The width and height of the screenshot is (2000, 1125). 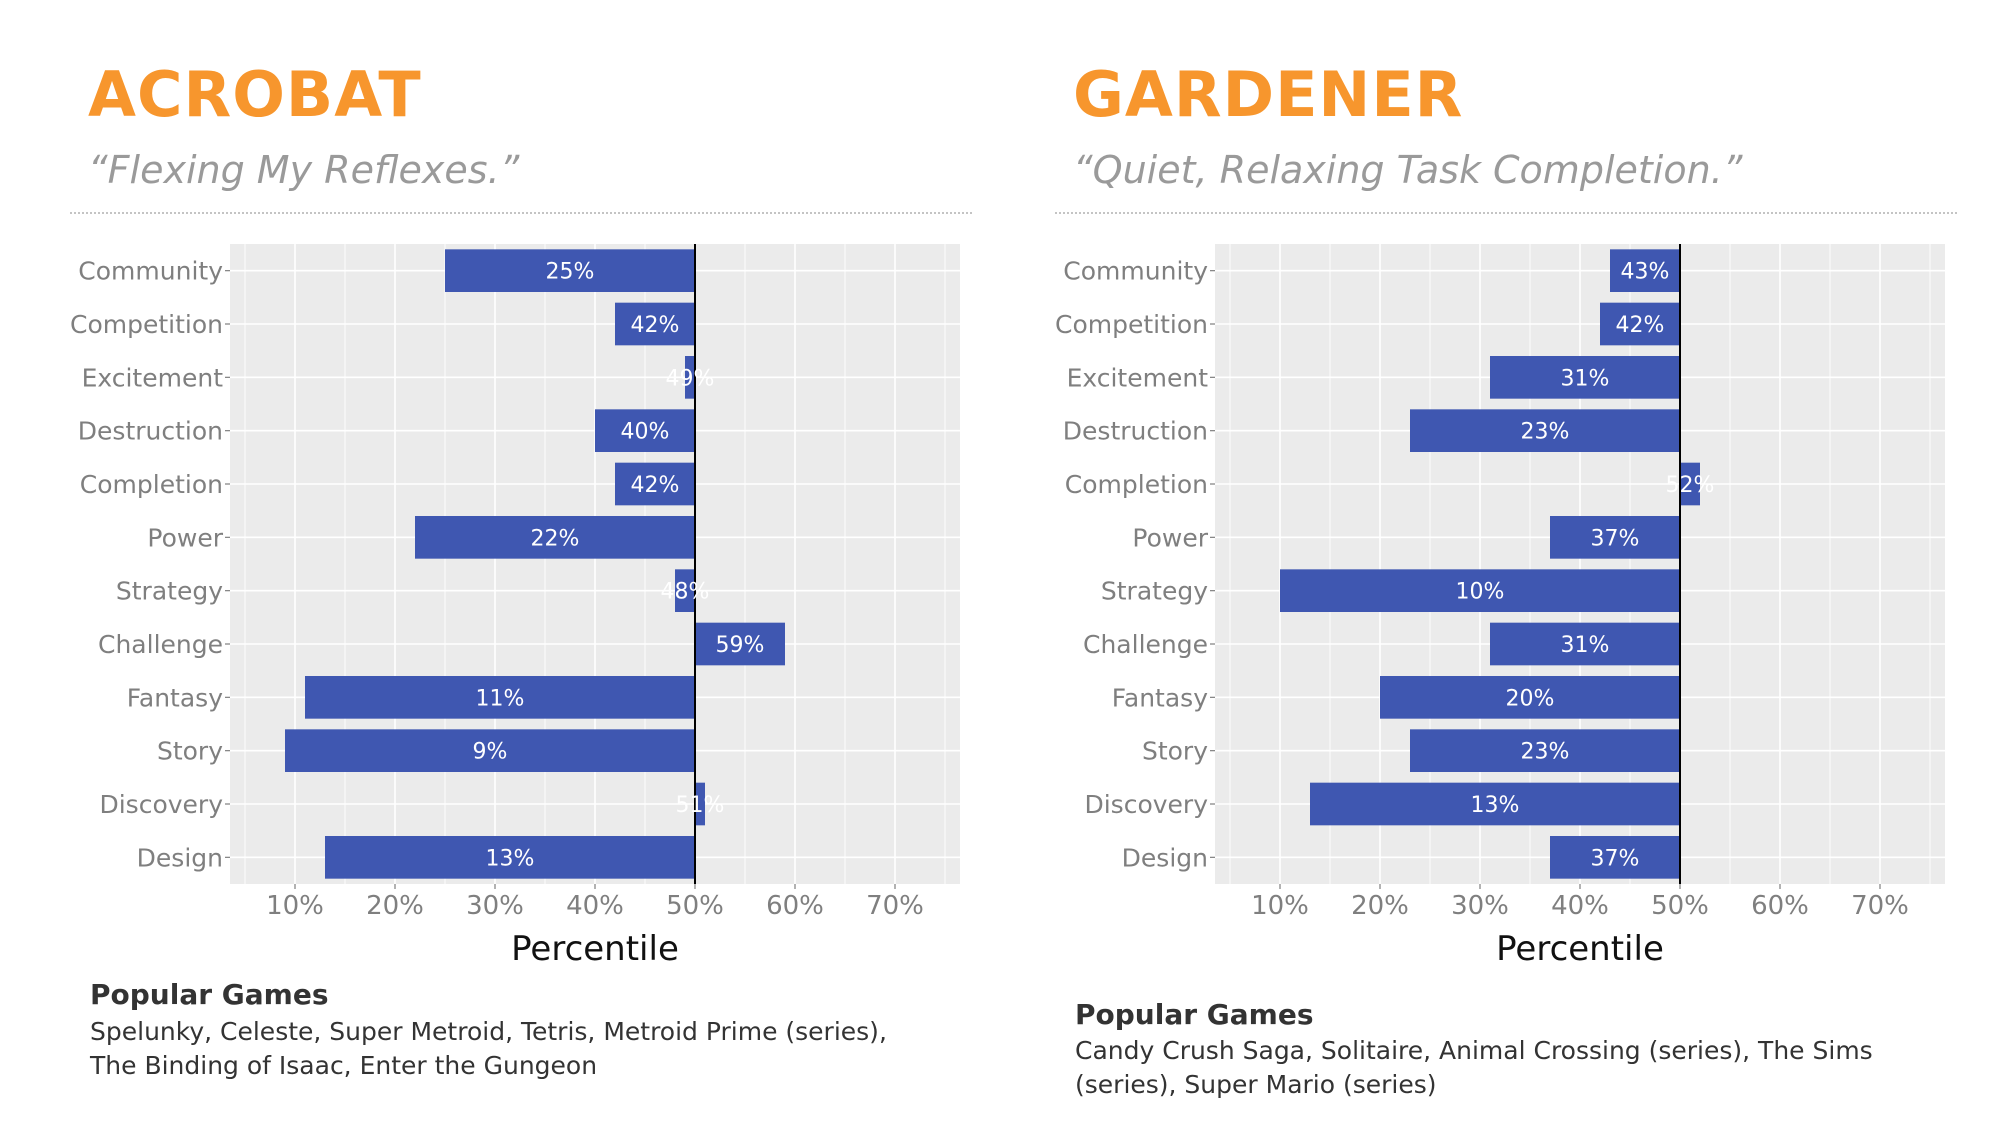 I want to click on data-label: 10%, so click(x=1480, y=592).